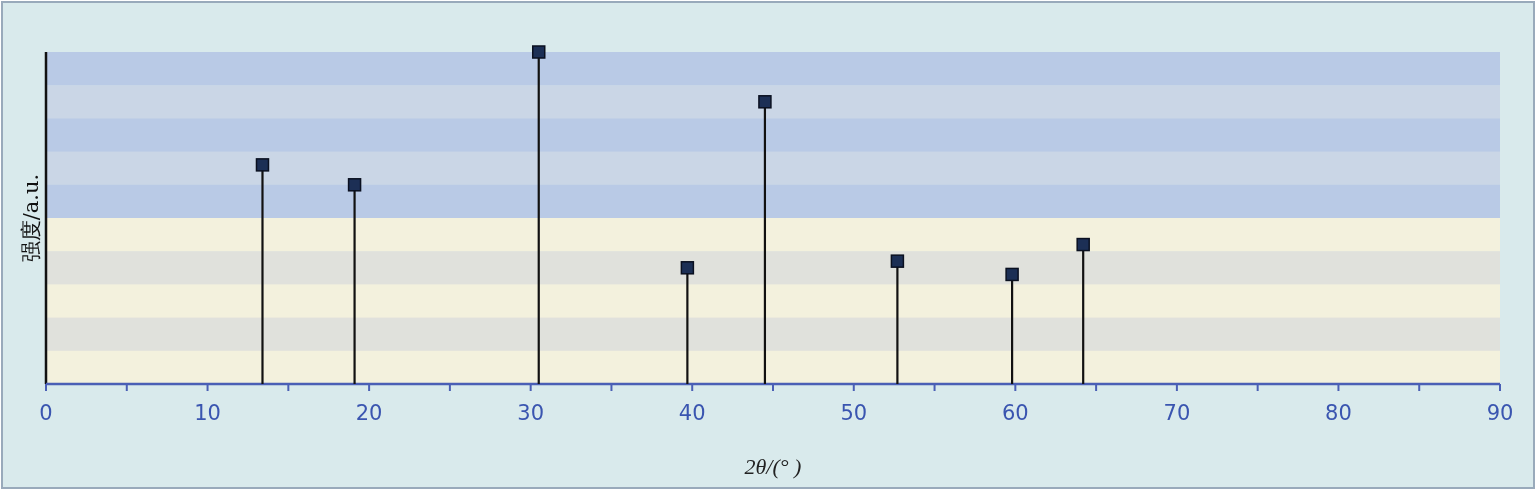 The width and height of the screenshot is (1536, 500). Describe the element at coordinates (773, 466) in the screenshot. I see `x-axis-title: 2θ/(° )` at that location.